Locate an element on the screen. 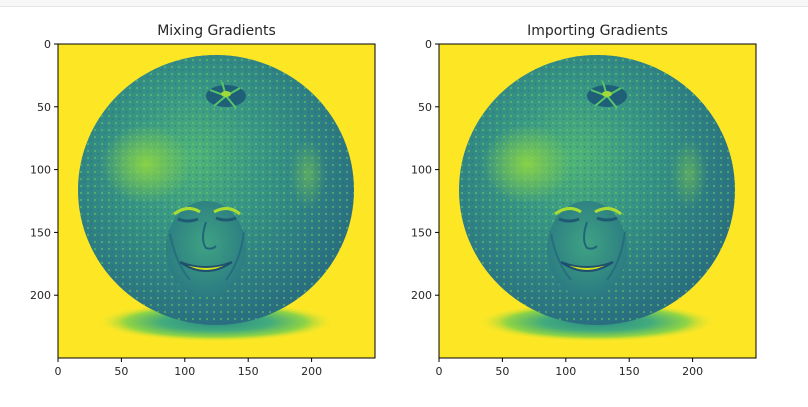 The height and width of the screenshot is (407, 808). top-divider is located at coordinates (404, 3).